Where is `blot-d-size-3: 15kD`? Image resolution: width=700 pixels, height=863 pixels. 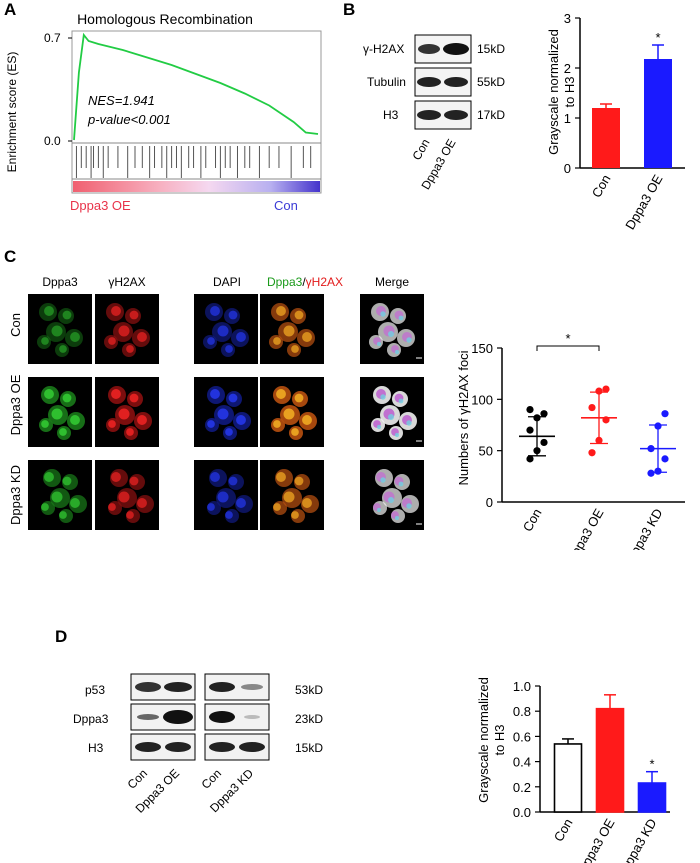
blot-d-size-3: 15kD is located at coordinates (309, 748).